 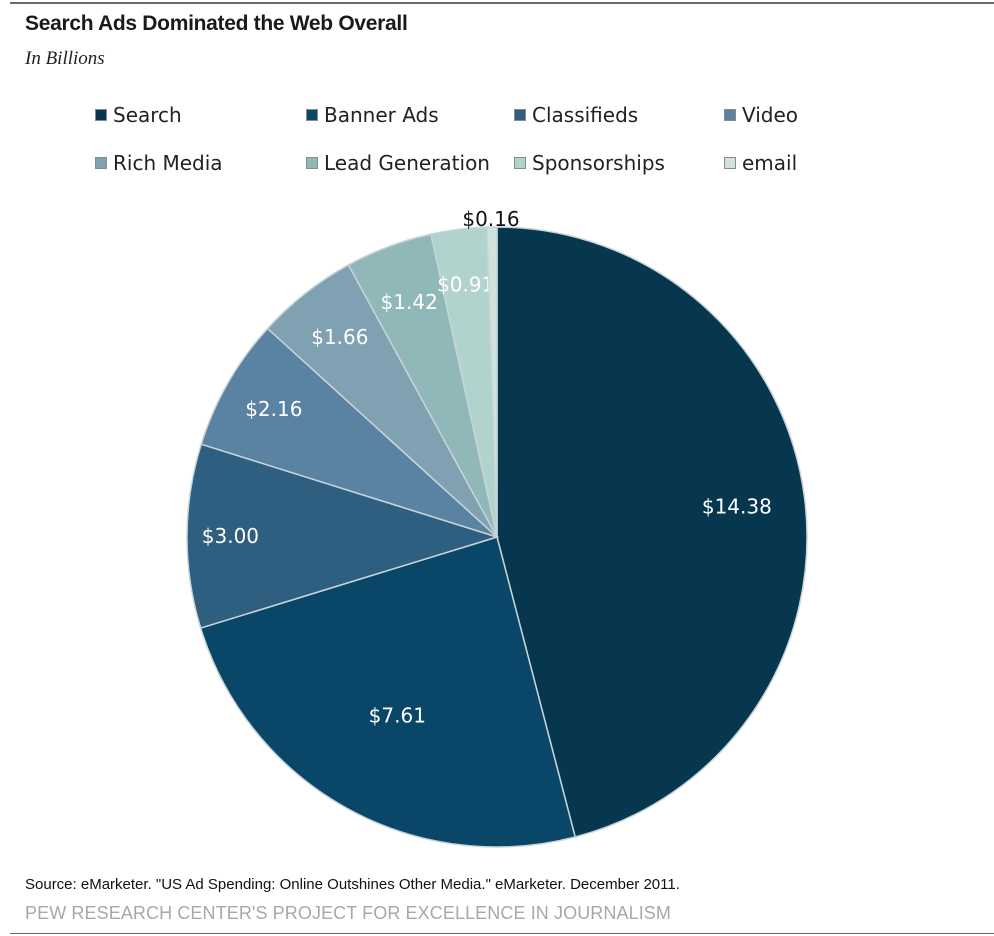 What do you see at coordinates (737, 506) in the screenshot?
I see `slice-label-search: $14.38` at bounding box center [737, 506].